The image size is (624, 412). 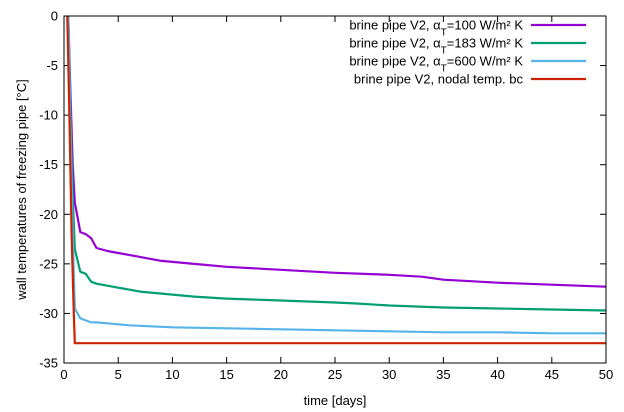 What do you see at coordinates (48, 363) in the screenshot?
I see `y-tick-label: -35` at bounding box center [48, 363].